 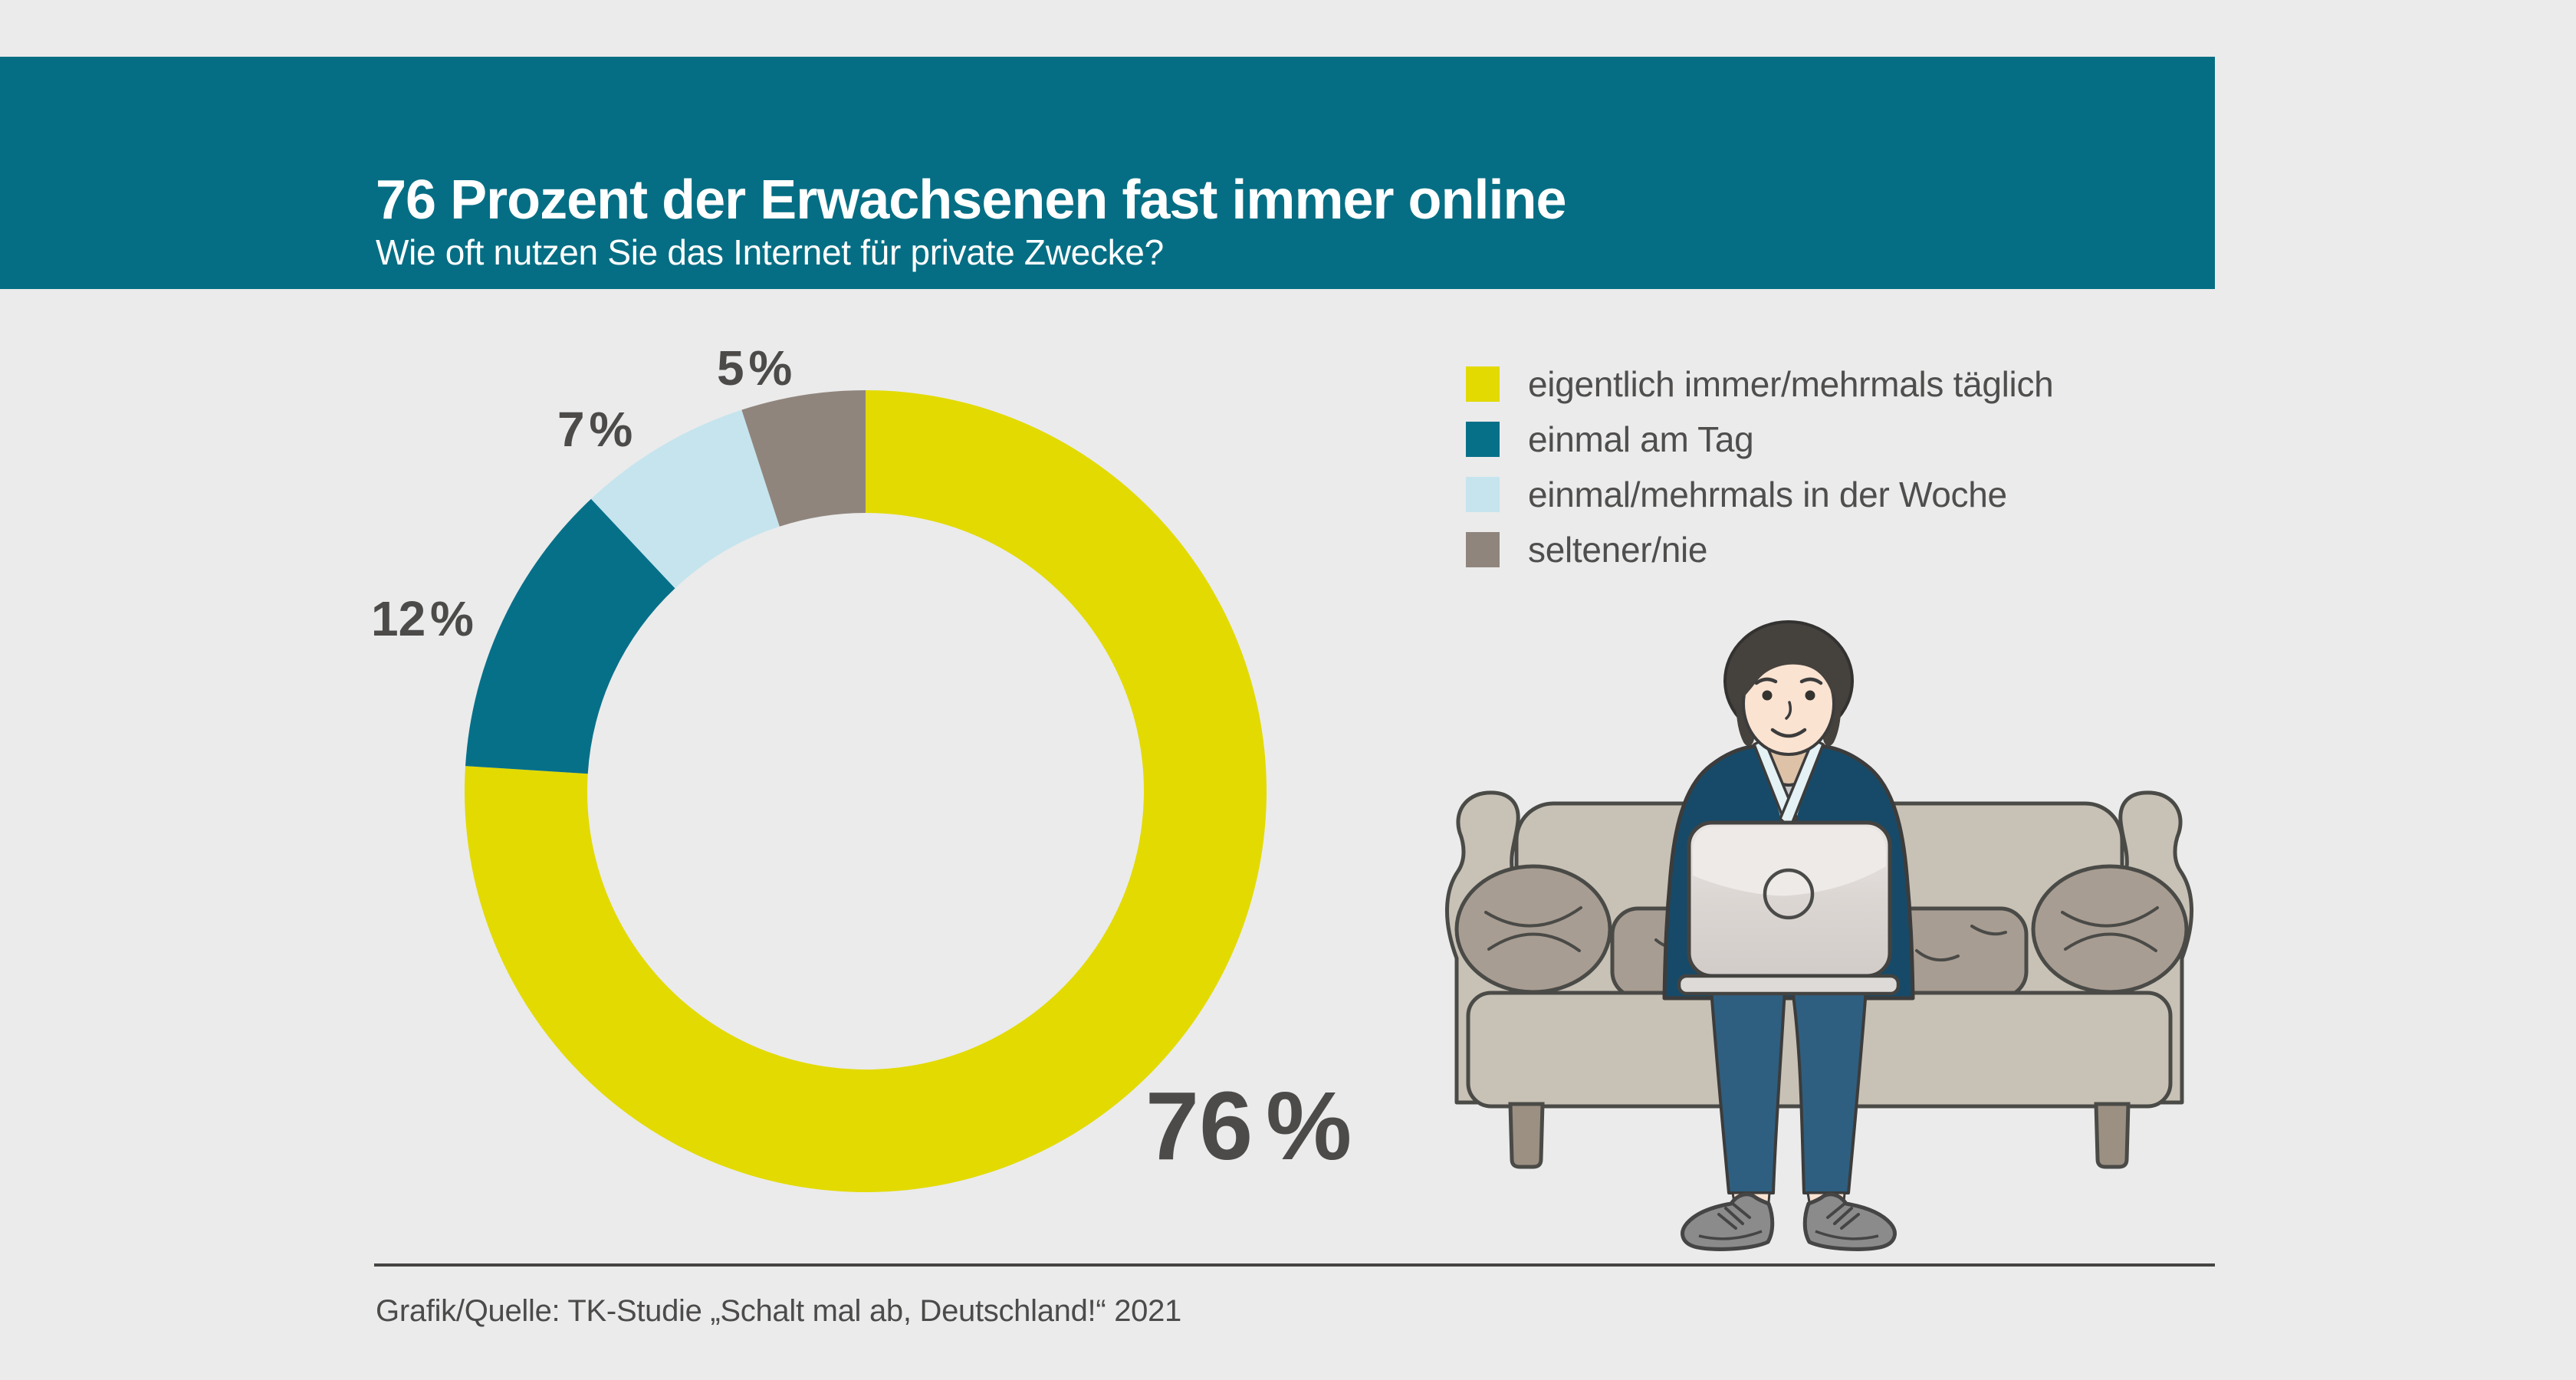 What do you see at coordinates (1760, 439) in the screenshot?
I see `legend-item-einmal-tag: einmal am Tag` at bounding box center [1760, 439].